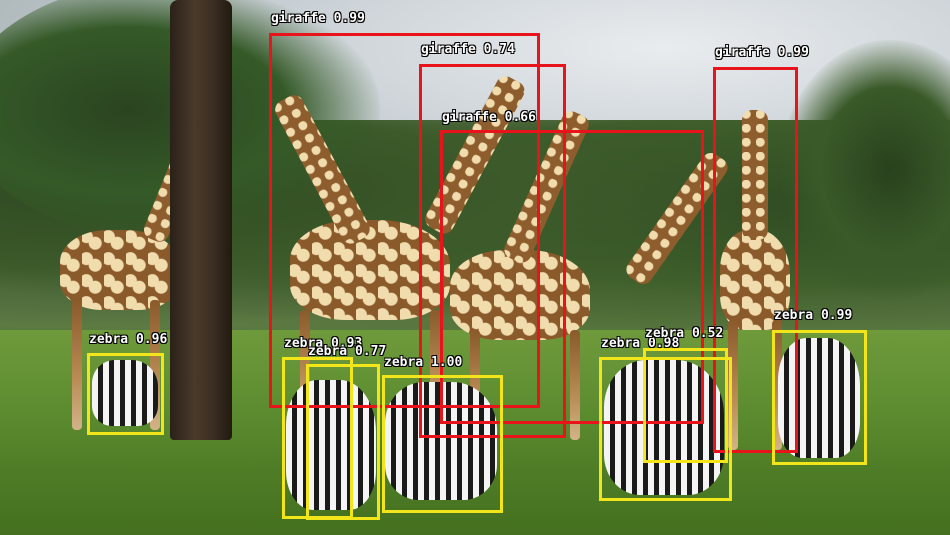  What do you see at coordinates (640, 343) in the screenshot?
I see `detection-label: zebra 0.98` at bounding box center [640, 343].